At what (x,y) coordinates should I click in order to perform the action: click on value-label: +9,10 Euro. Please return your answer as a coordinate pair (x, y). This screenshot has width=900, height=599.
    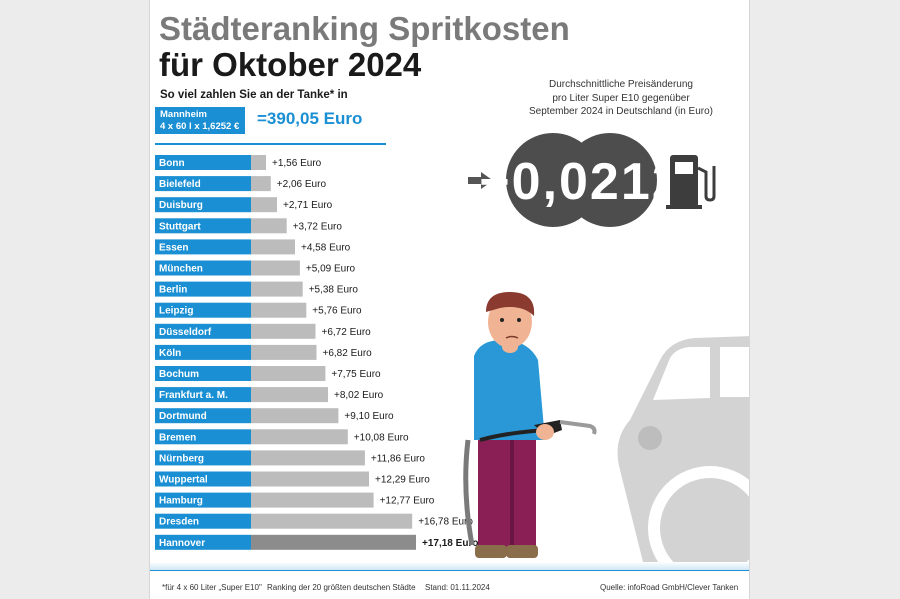
    Looking at the image, I should click on (369, 416).